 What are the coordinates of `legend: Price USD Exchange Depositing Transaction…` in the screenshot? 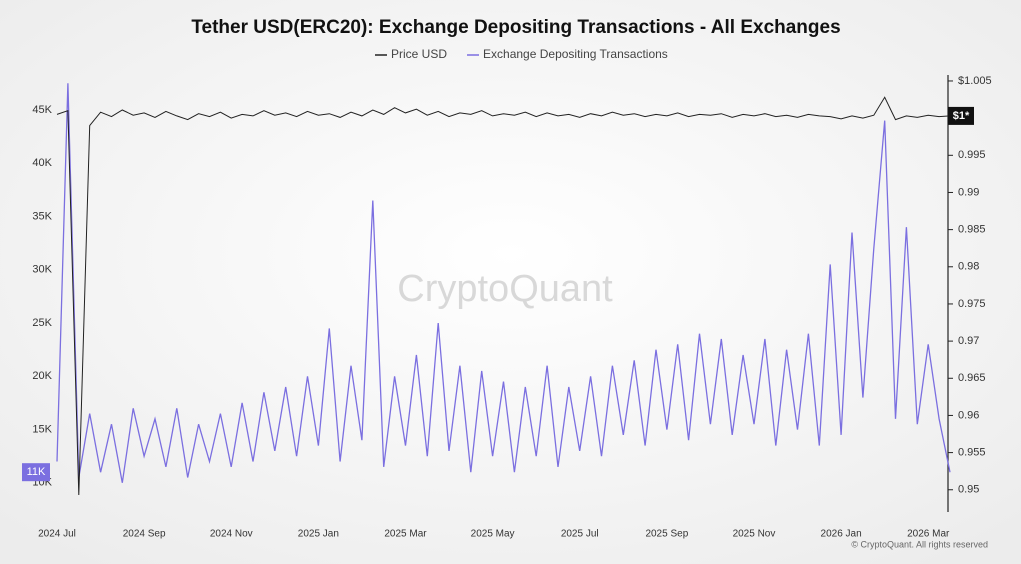 It's located at (521, 54).